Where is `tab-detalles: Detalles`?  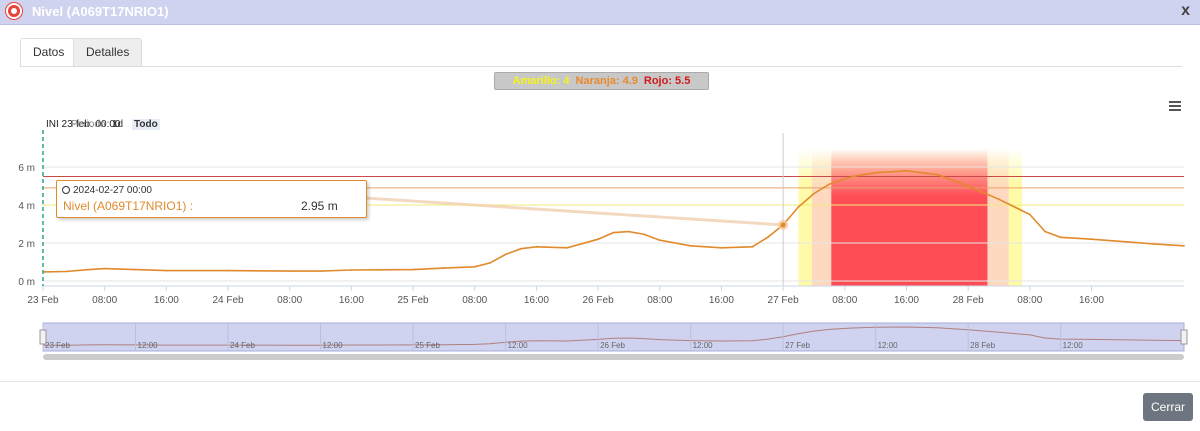
tab-detalles: Detalles is located at coordinates (108, 52).